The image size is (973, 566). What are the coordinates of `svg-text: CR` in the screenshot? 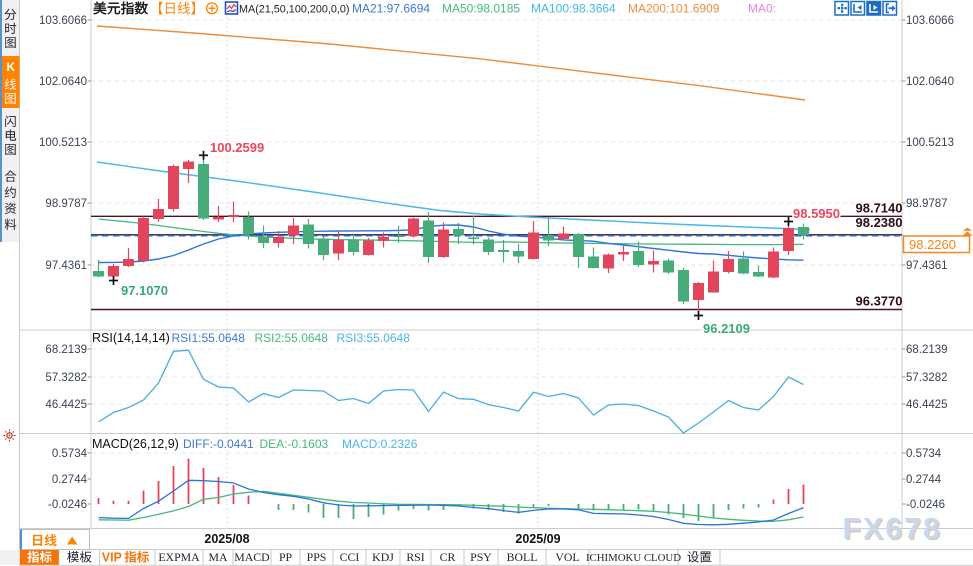 It's located at (448, 557).